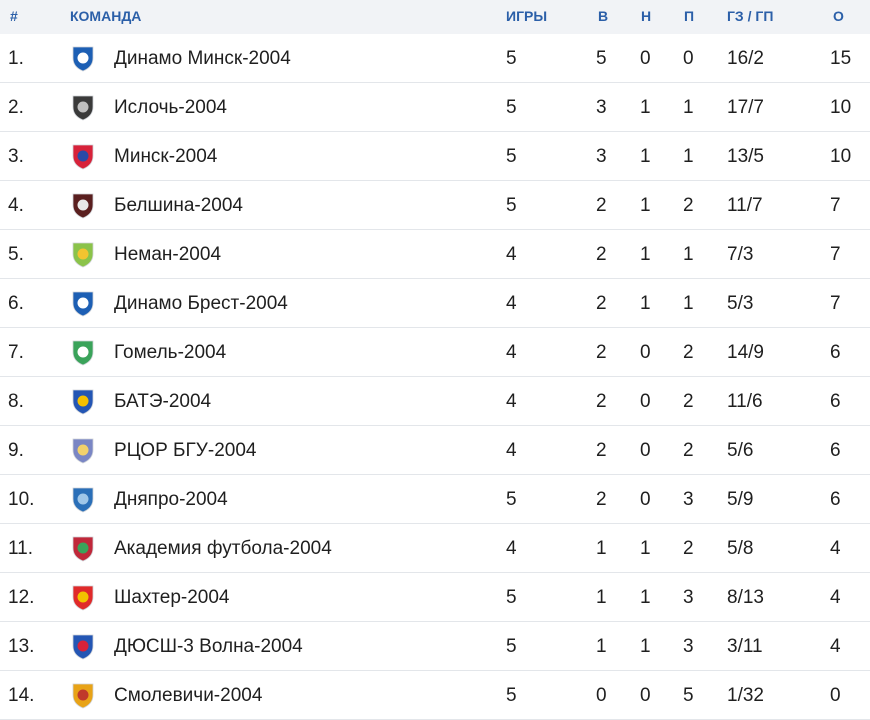 The height and width of the screenshot is (720, 870). I want to click on team-name-link: ДЮСШ-3 Волна-2004, so click(208, 646).